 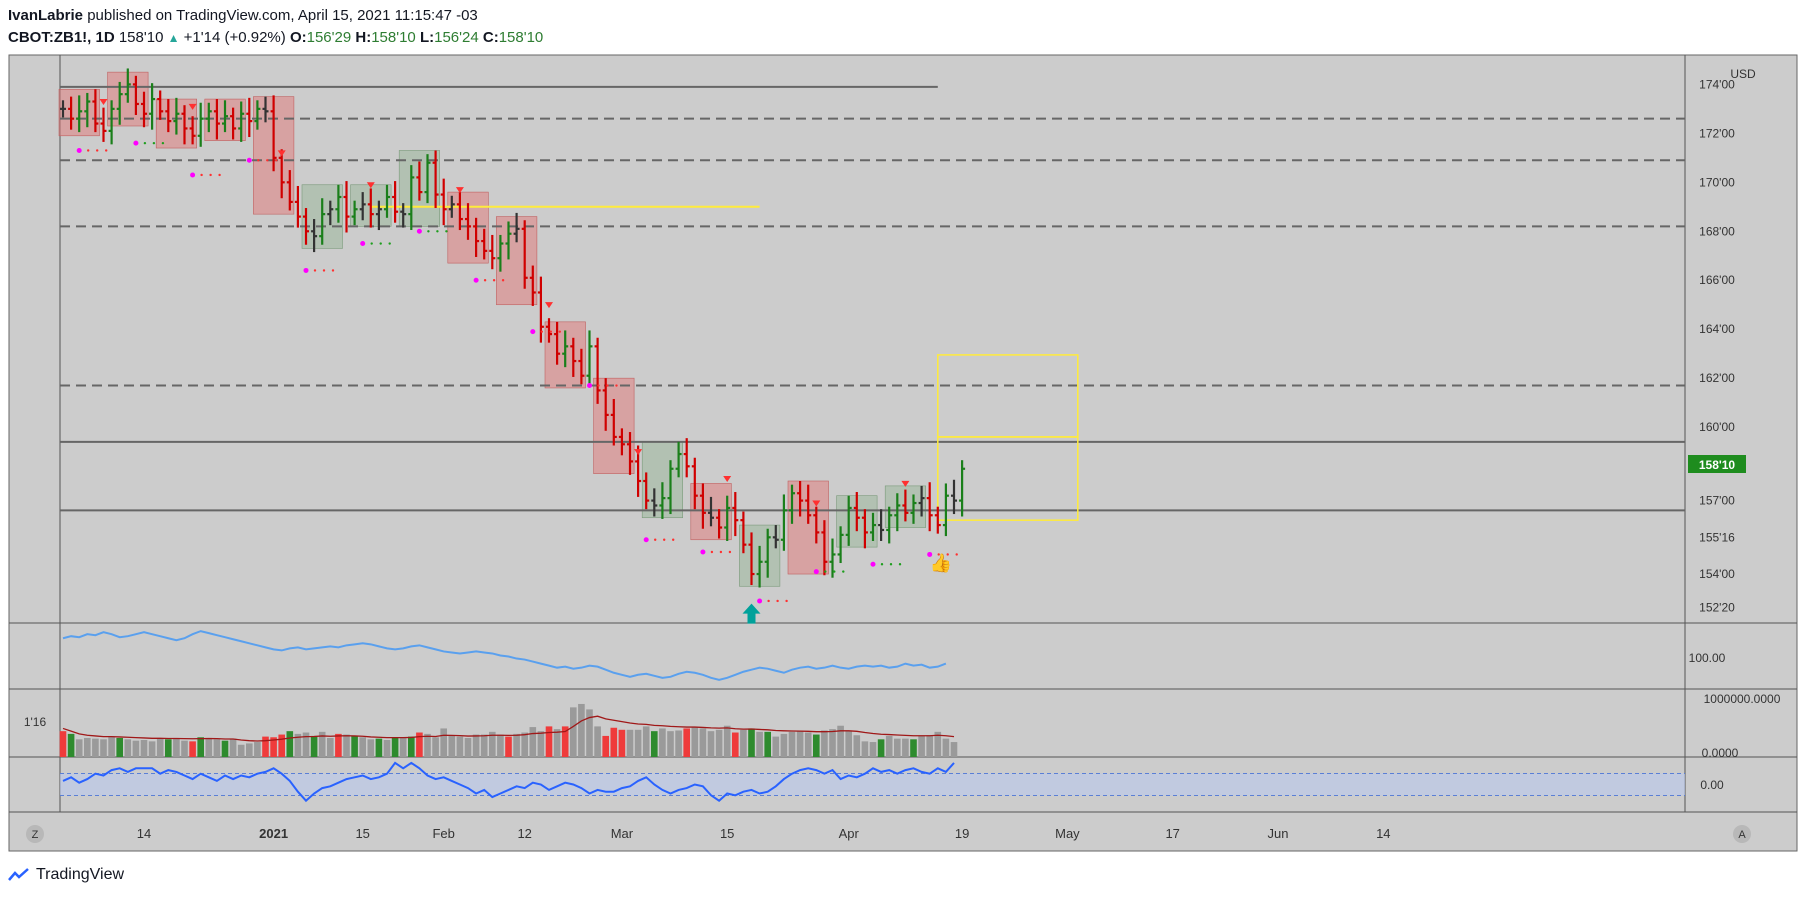 I want to click on oscillator-line, so click(x=508, y=782).